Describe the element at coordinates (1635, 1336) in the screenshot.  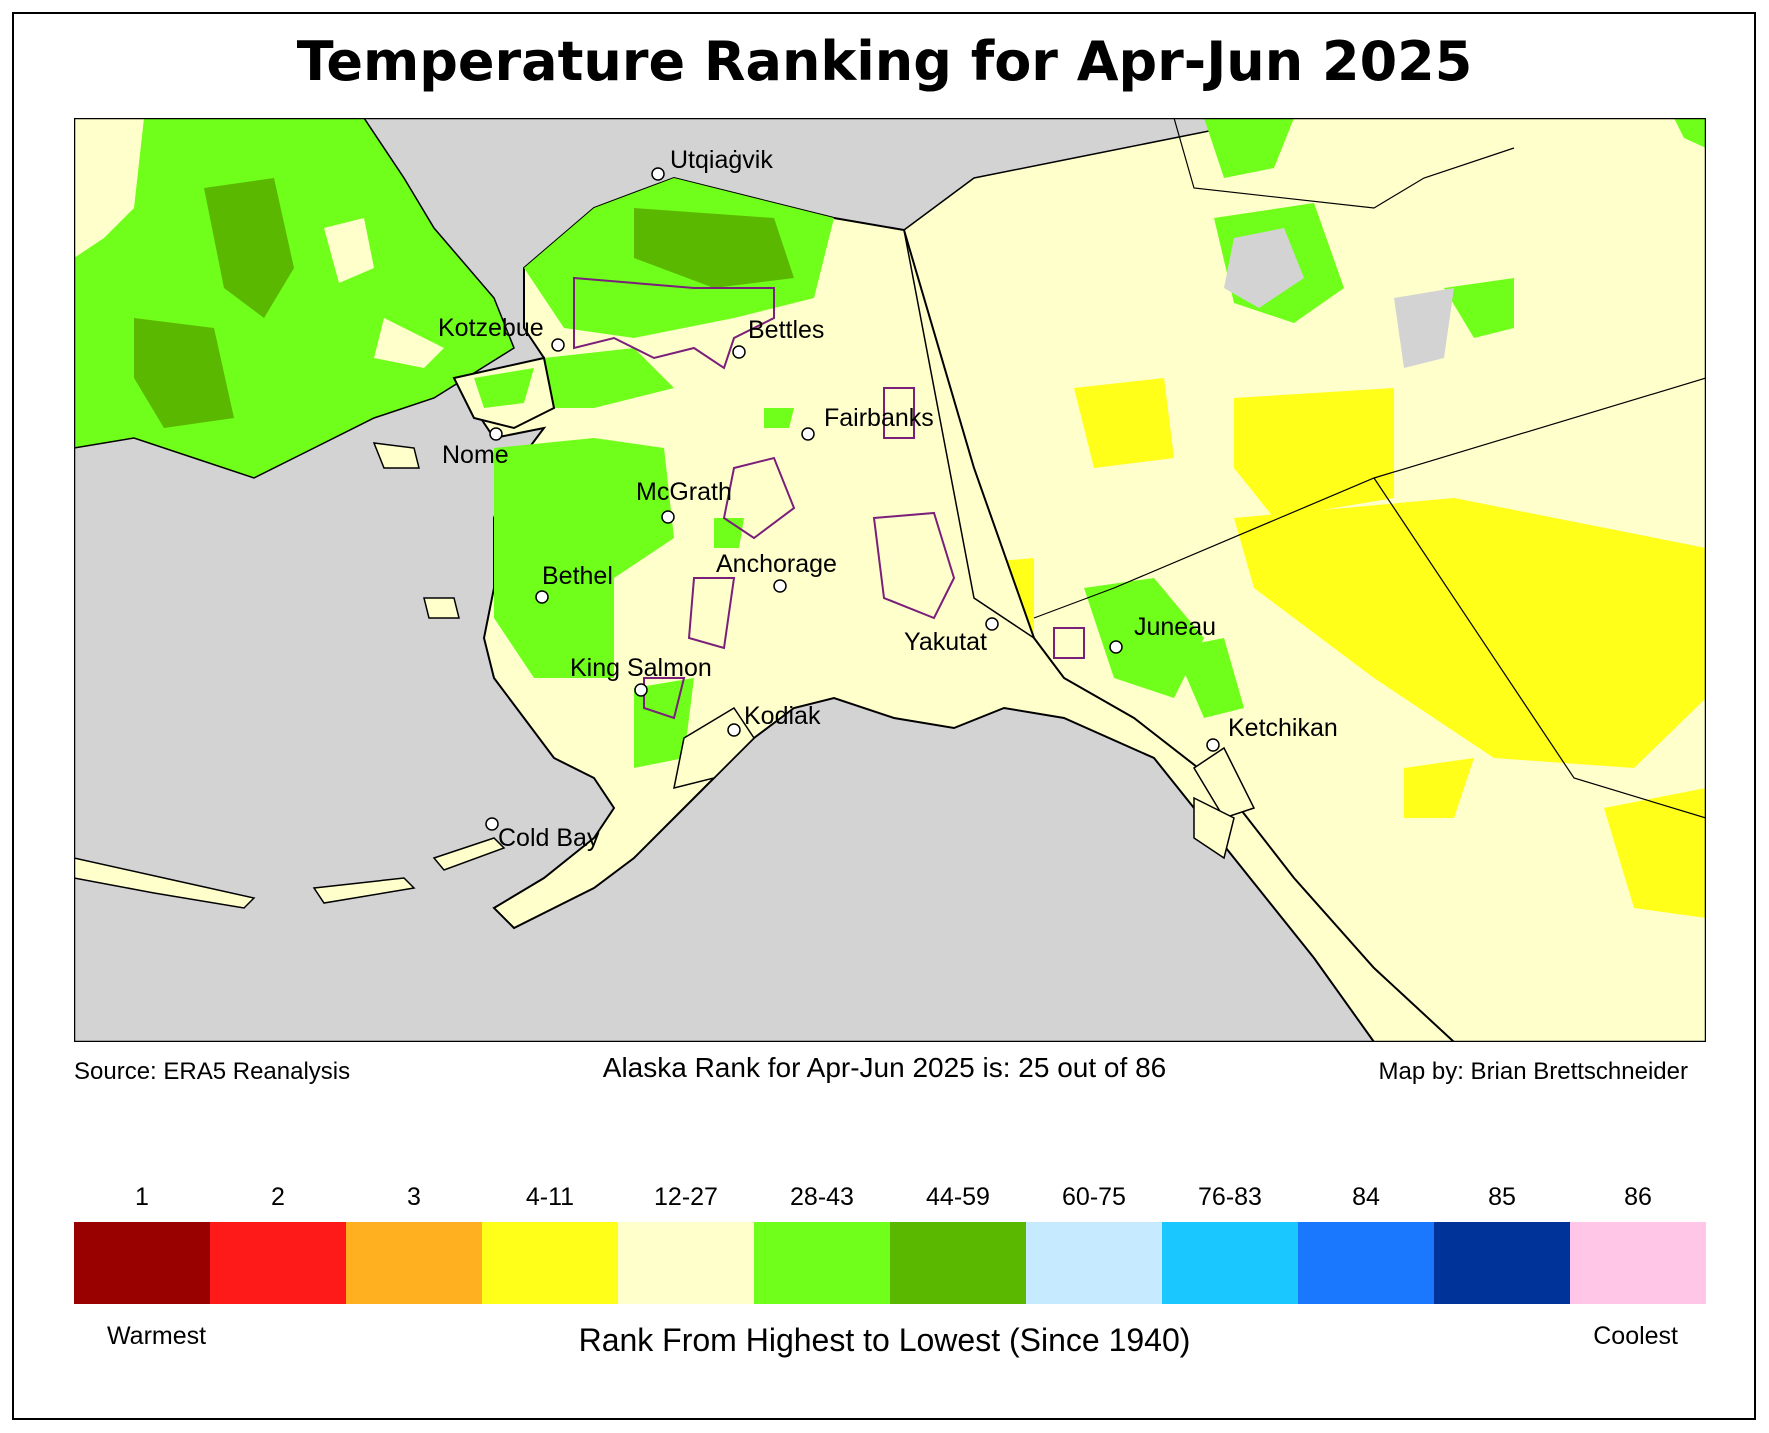
I see `legend-coolest-caption: Coolest` at that location.